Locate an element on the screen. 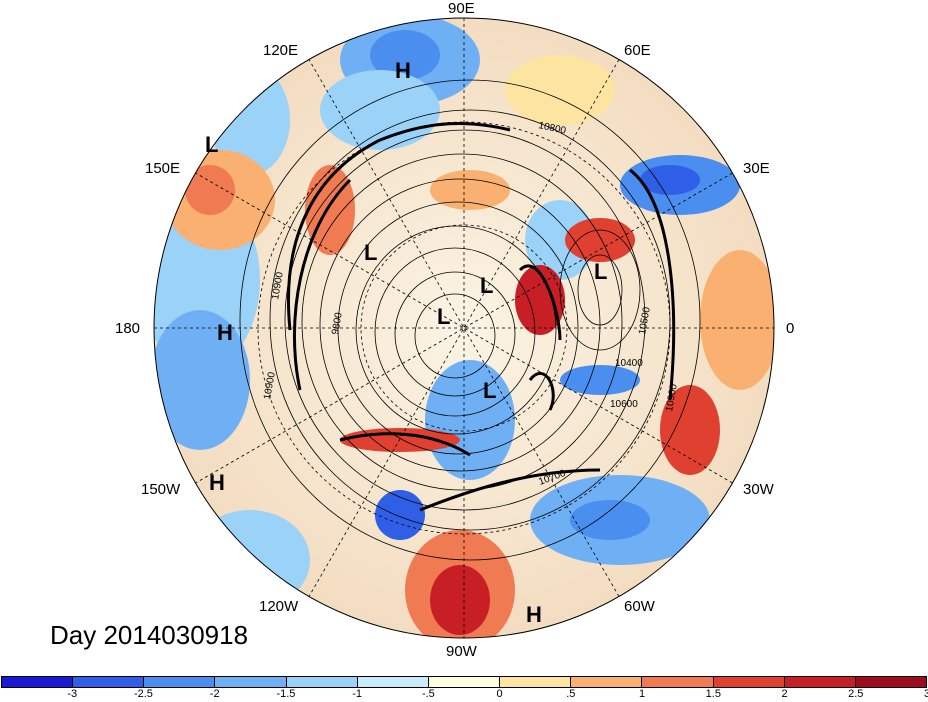 The height and width of the screenshot is (702, 928). contour-label: 9800 is located at coordinates (337, 323).